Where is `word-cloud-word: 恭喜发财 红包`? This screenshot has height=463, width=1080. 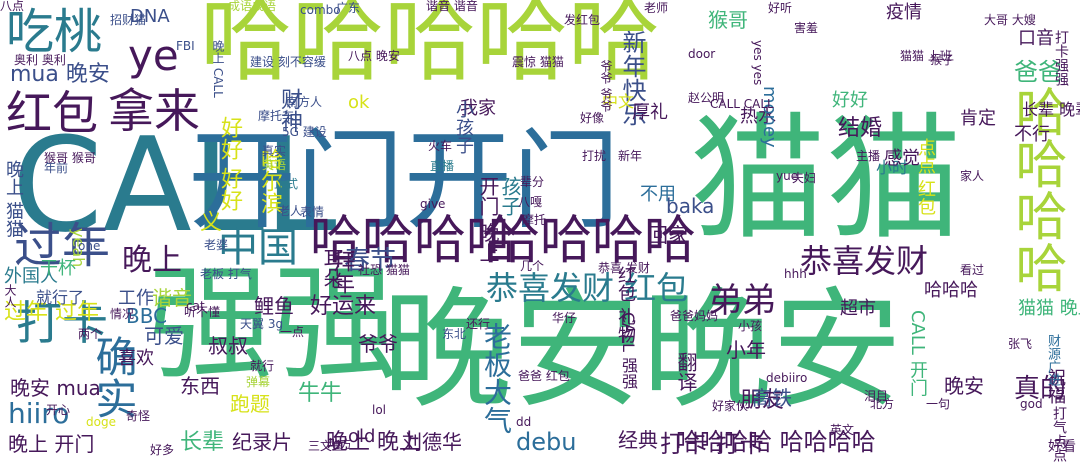
word-cloud-word: 恭喜发财 红包 is located at coordinates (587, 288).